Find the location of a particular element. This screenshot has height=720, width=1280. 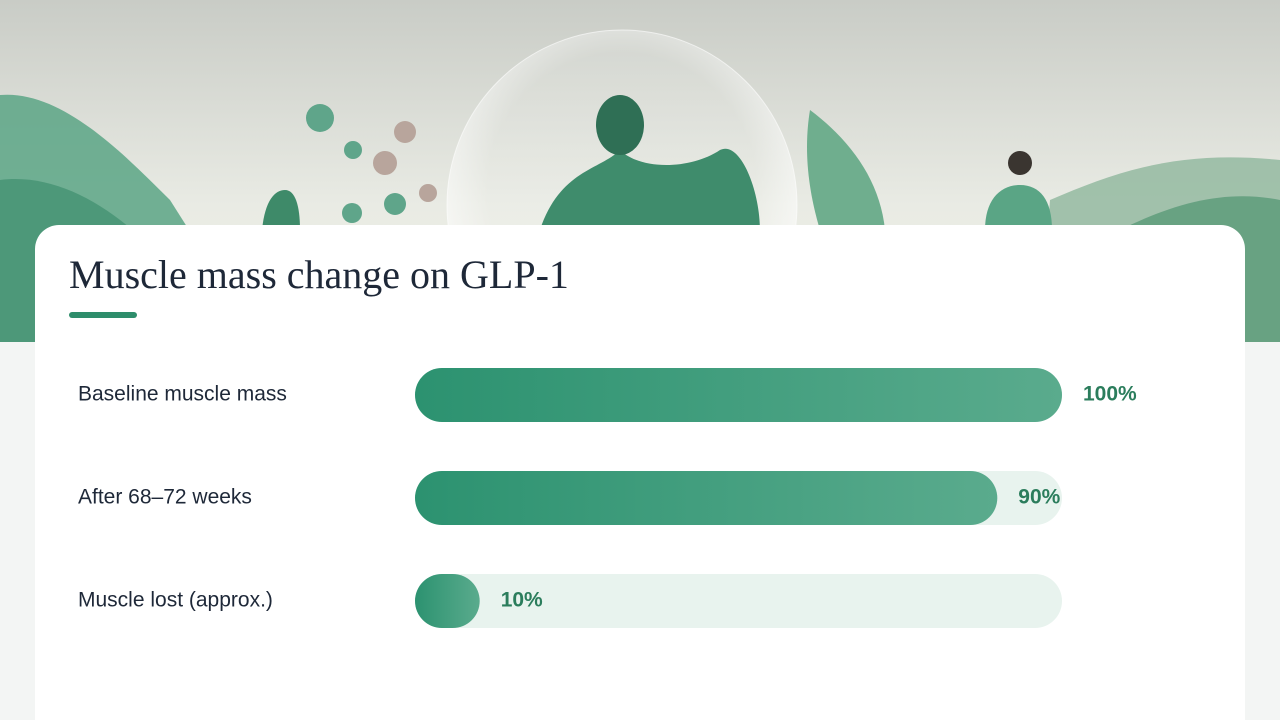

value-label: 100% is located at coordinates (1110, 394).